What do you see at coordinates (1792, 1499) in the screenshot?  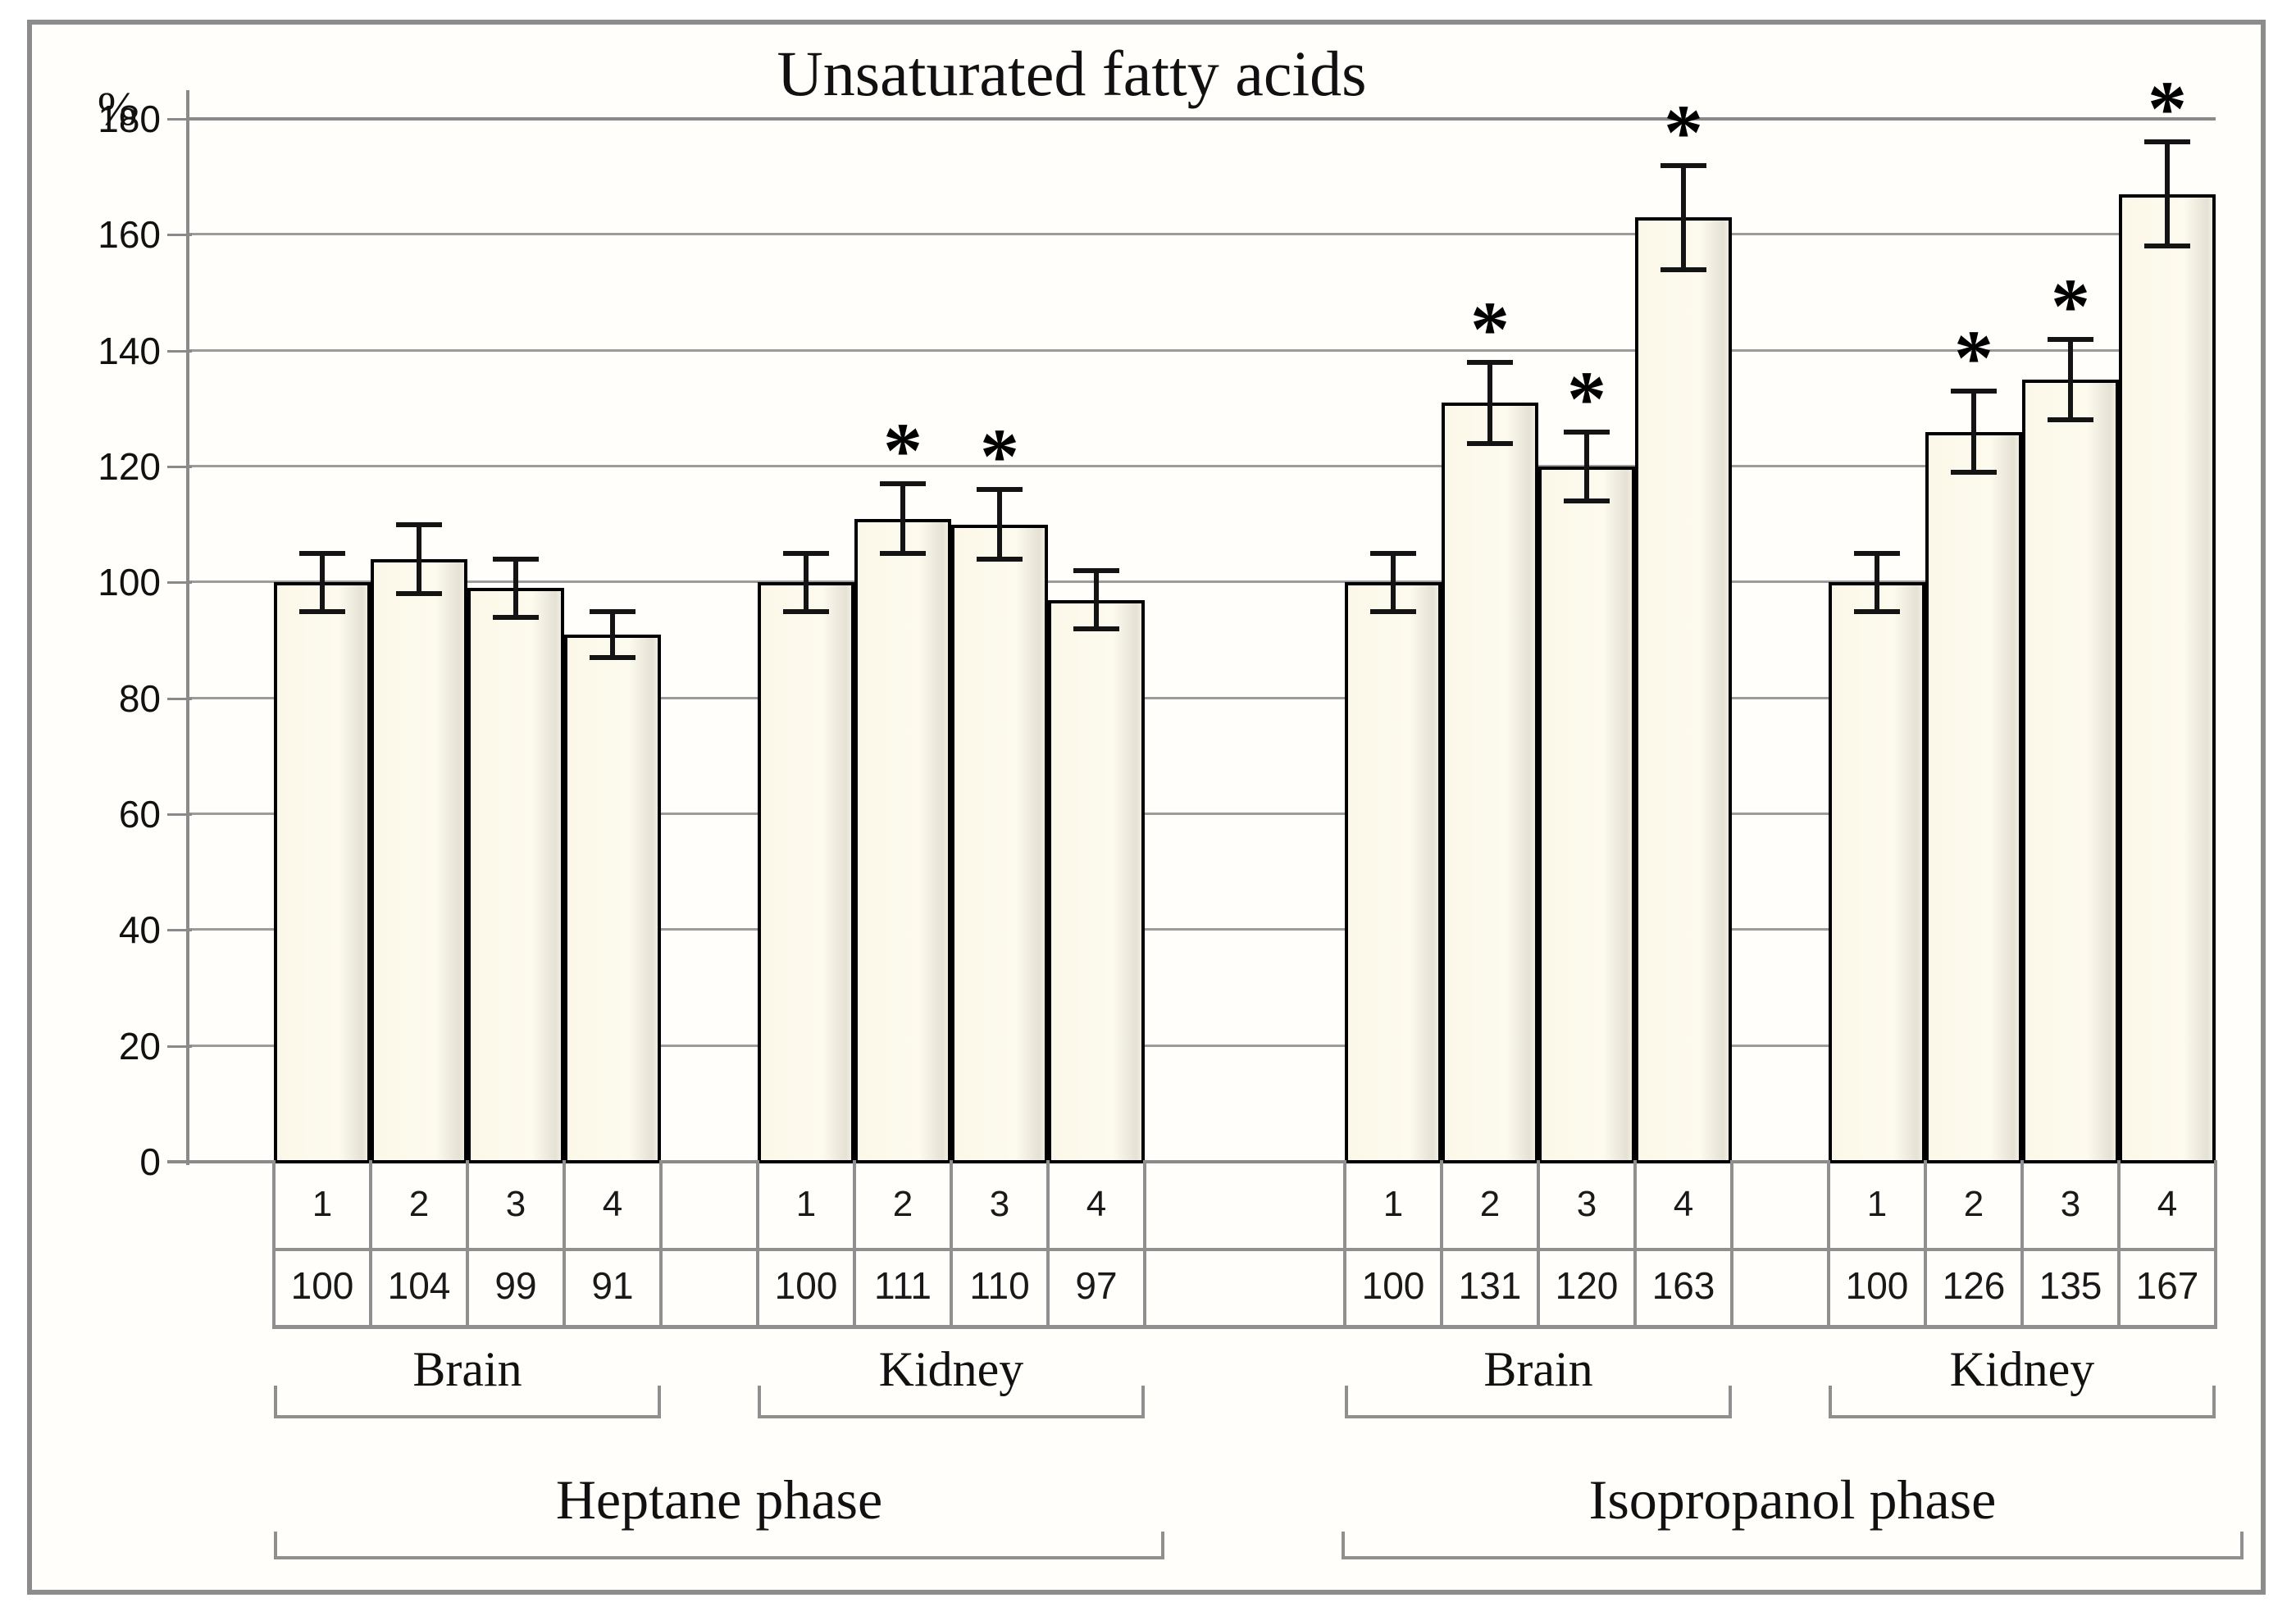 I see `phase-label: Isopropanol phase` at bounding box center [1792, 1499].